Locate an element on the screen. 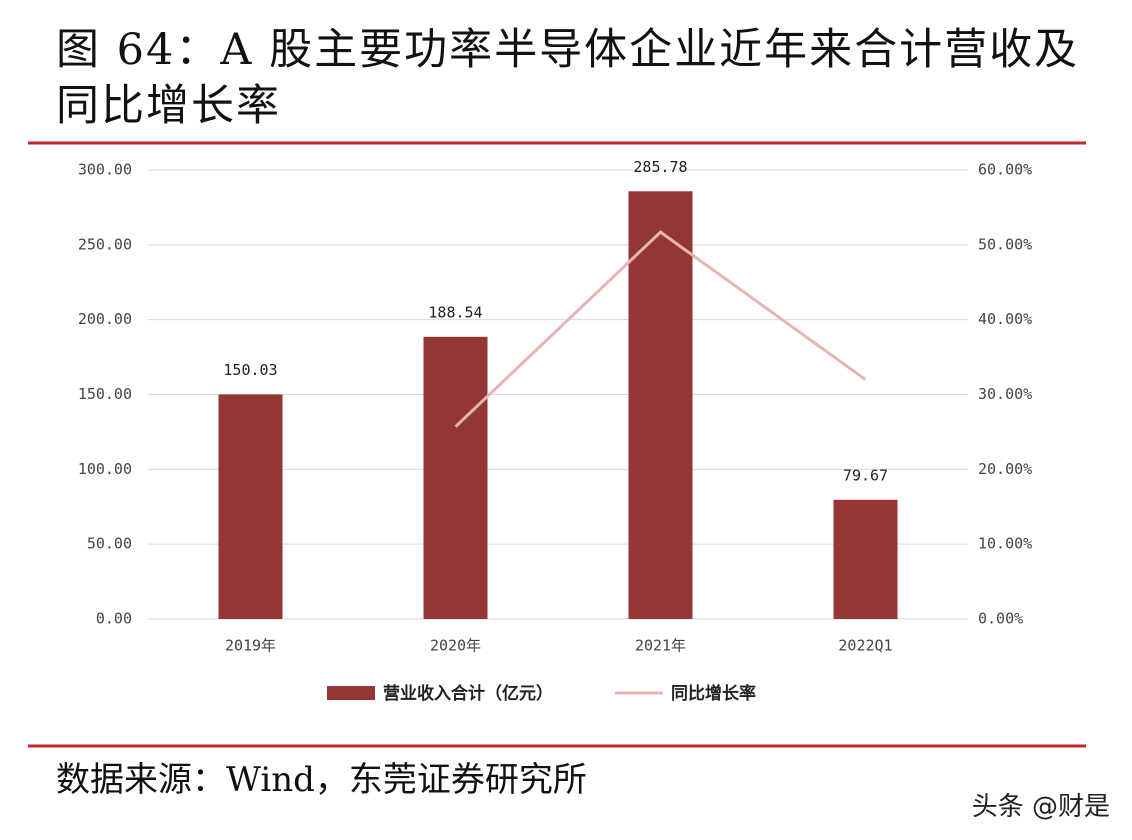  y-tick-label: 300.00 is located at coordinates (105, 170).